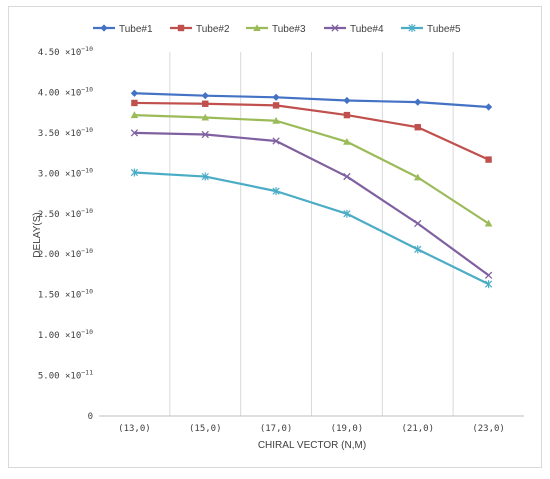  I want to click on x-tick-label: (15,0), so click(205, 429).